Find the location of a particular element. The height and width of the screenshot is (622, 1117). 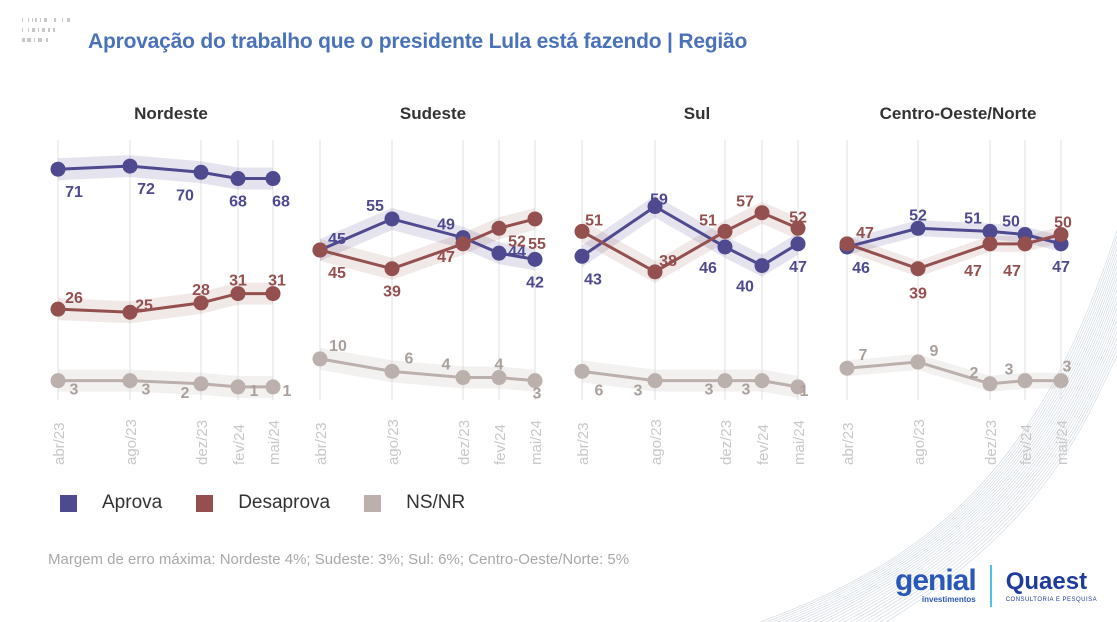

data-label: 55 is located at coordinates (375, 206).